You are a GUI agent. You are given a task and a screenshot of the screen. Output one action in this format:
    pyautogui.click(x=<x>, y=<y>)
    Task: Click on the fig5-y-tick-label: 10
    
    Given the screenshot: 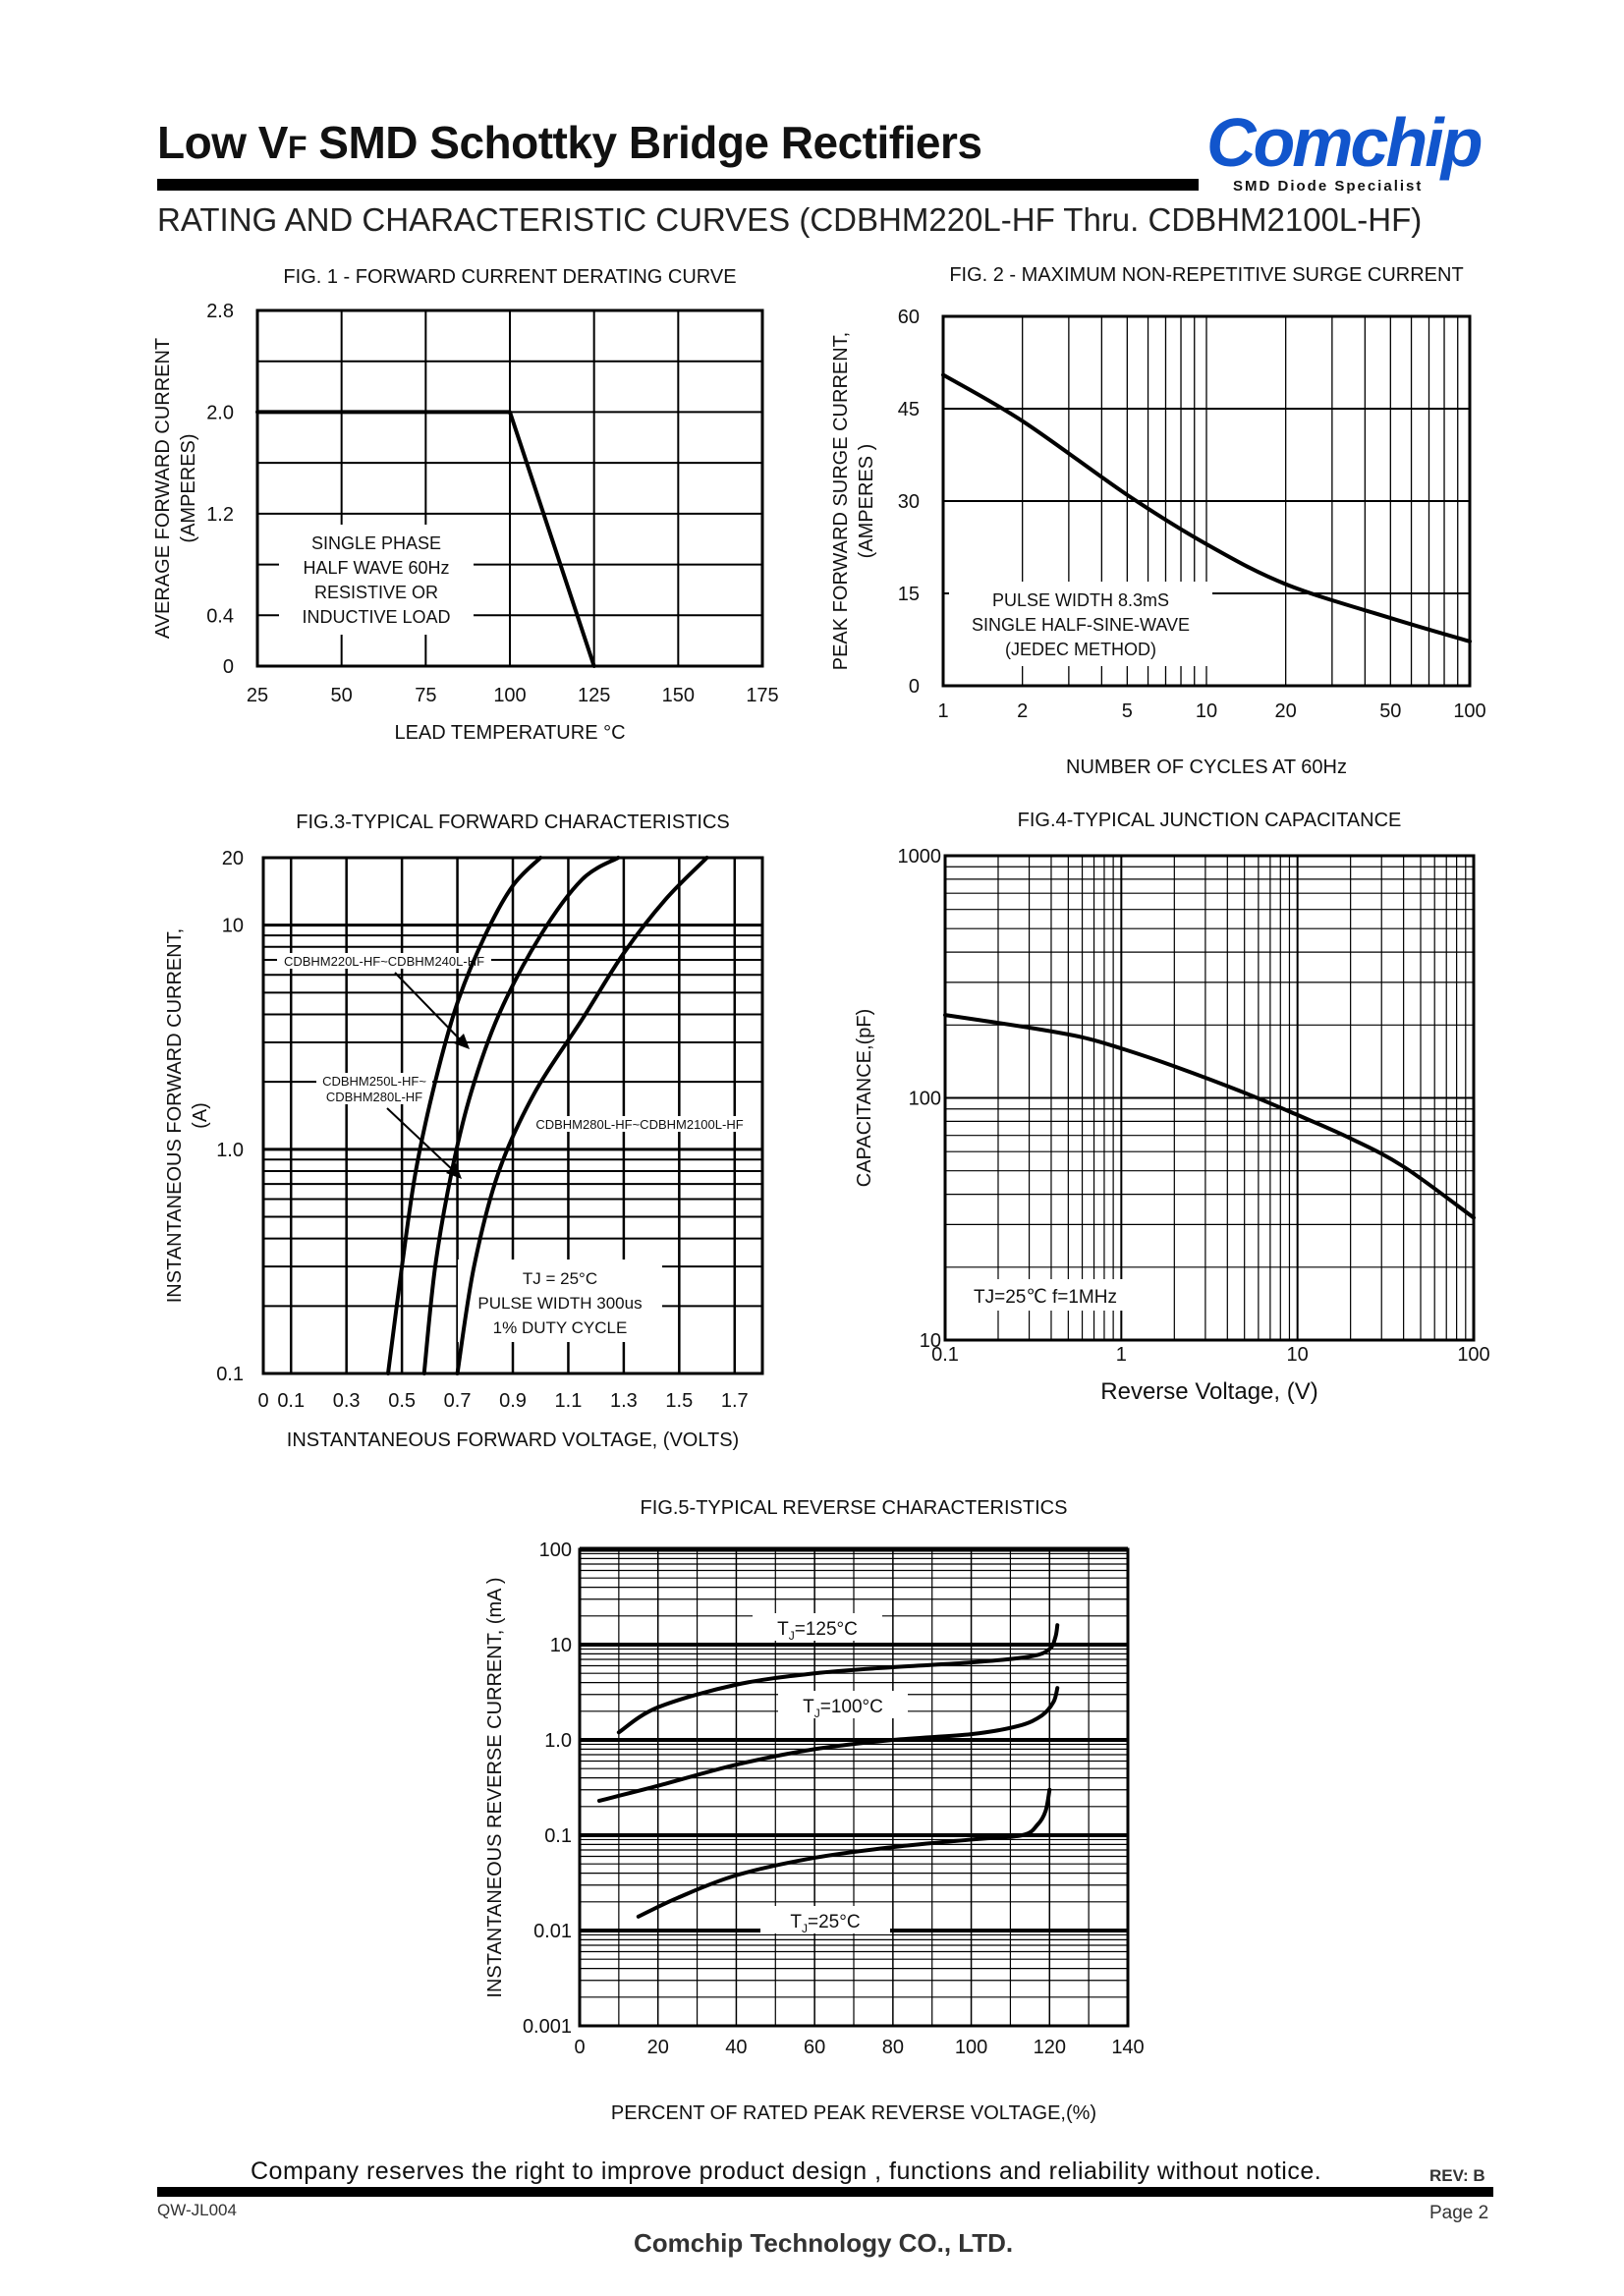 What is the action you would take?
    pyautogui.click(x=561, y=1645)
    